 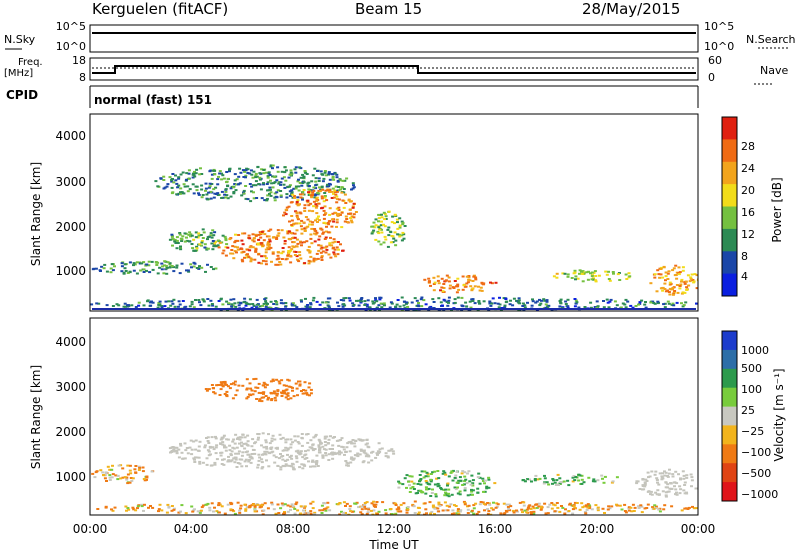 I want to click on power-colorbar-frame, so click(x=729, y=206).